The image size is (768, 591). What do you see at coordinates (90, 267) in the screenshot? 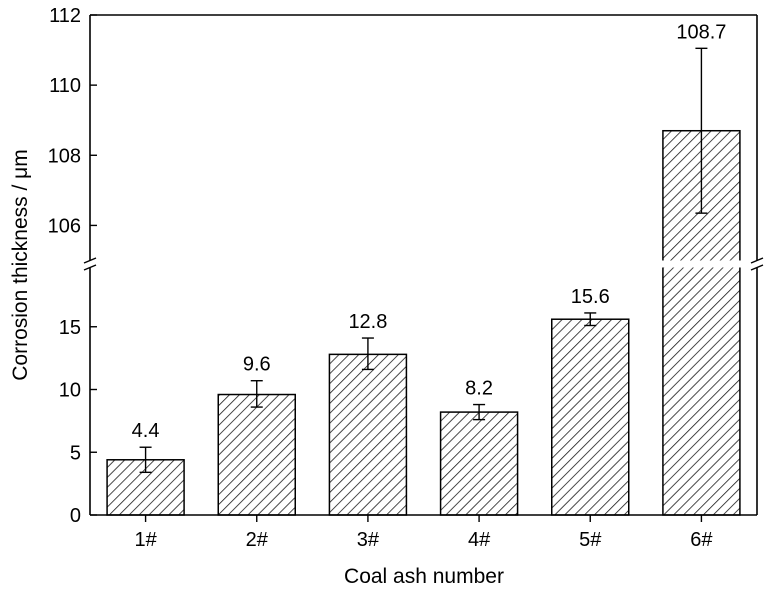
I see `axis-break-mark-left-lower` at bounding box center [90, 267].